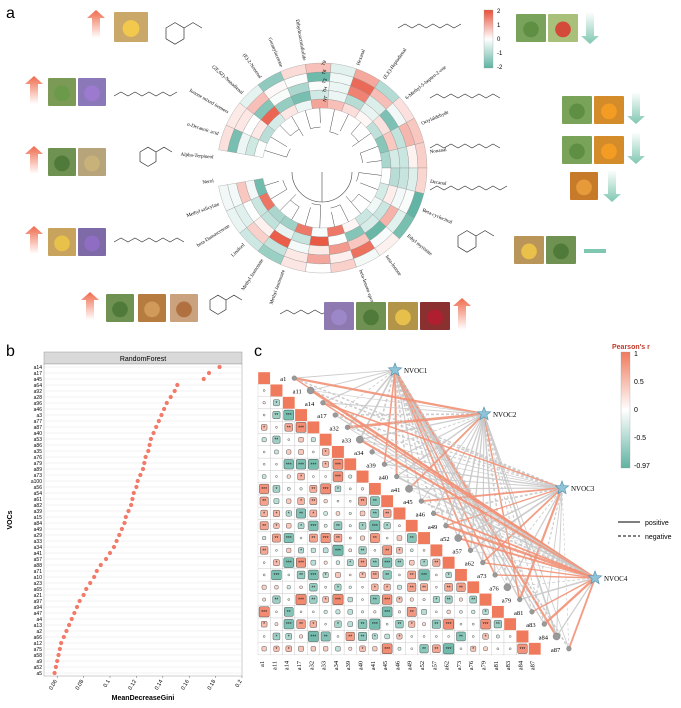 This screenshot has height=708, width=681. I want to click on nvoc-label-4: NVOC4, so click(616, 579).